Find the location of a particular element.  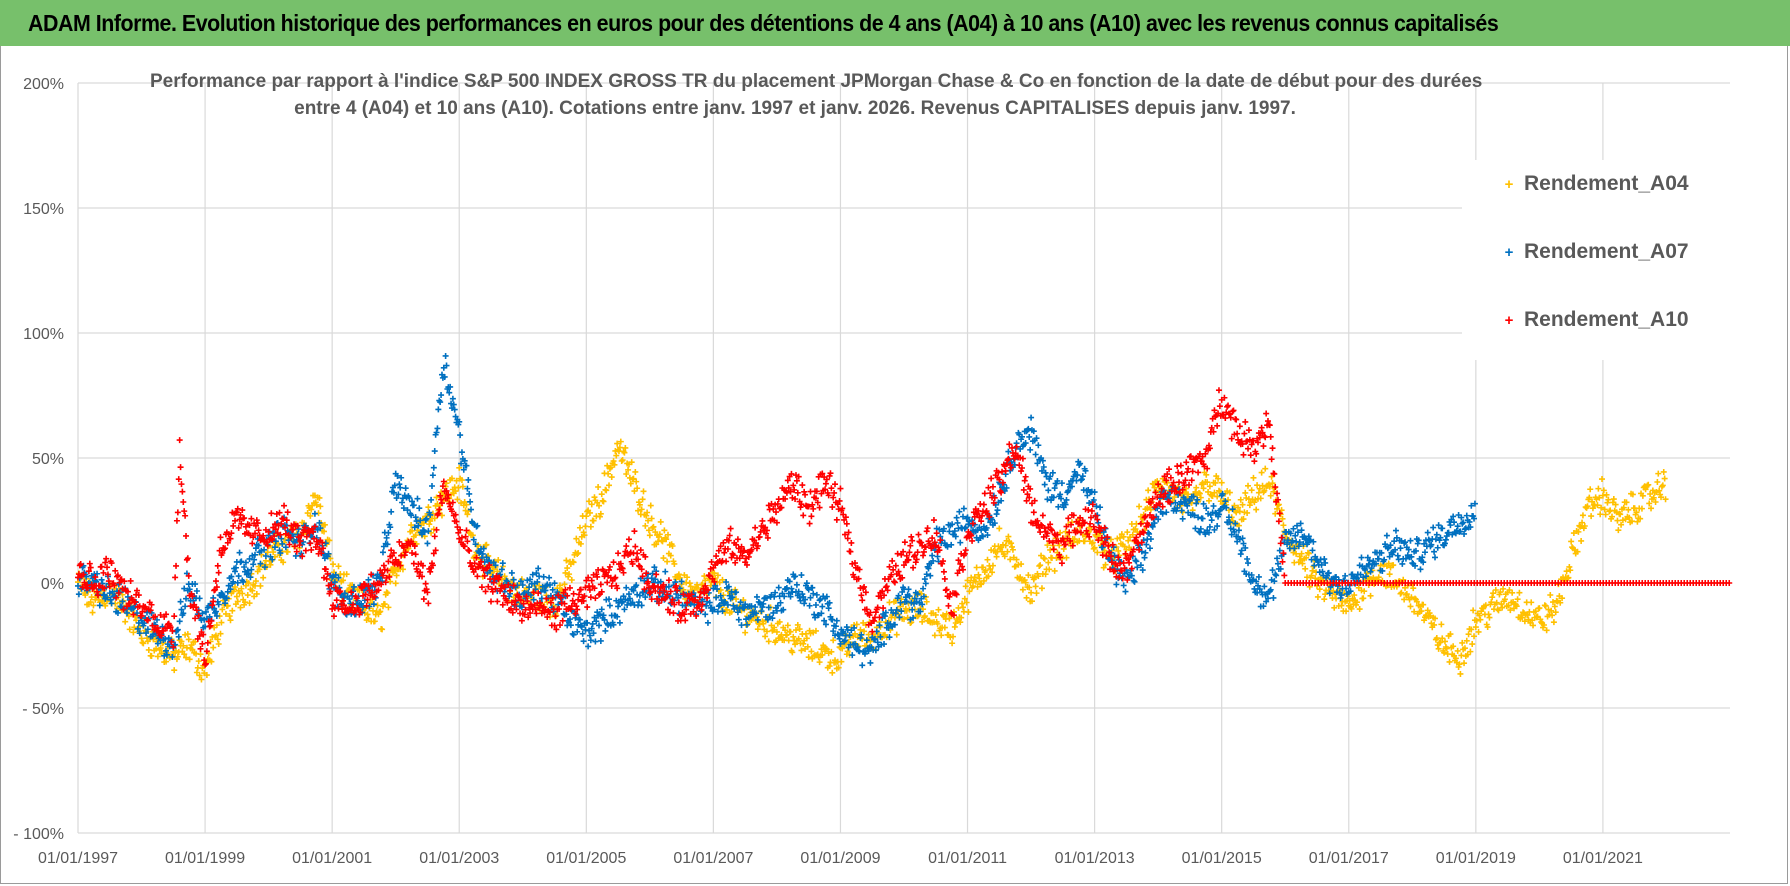

y-tick-label: 100% is located at coordinates (43, 334).